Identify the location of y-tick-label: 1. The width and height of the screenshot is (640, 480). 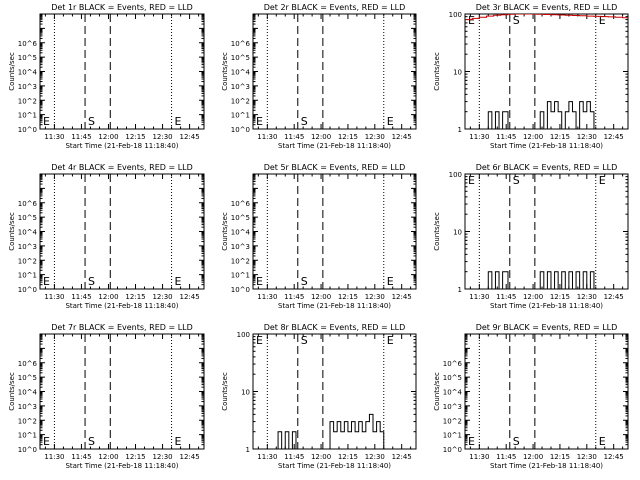
(248, 450).